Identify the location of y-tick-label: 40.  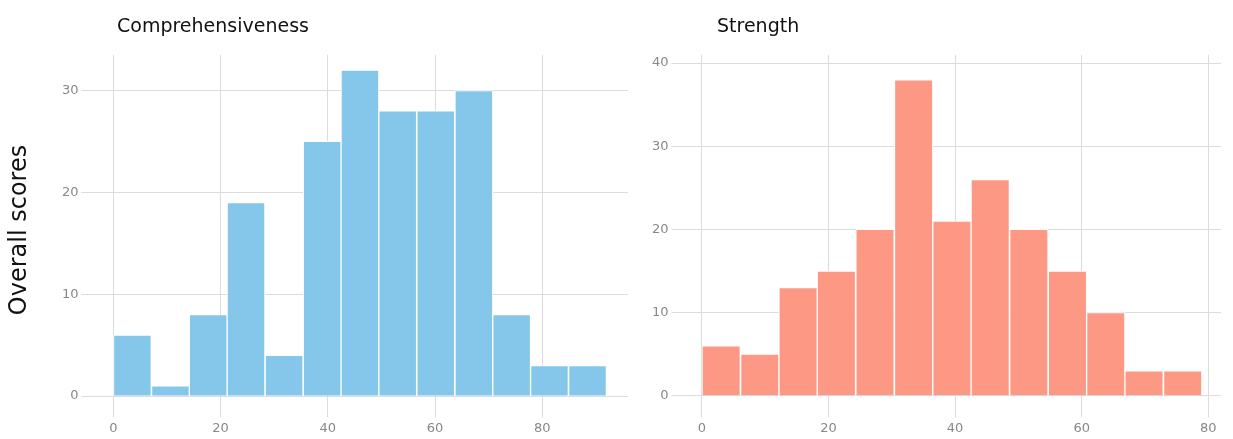
(660, 62).